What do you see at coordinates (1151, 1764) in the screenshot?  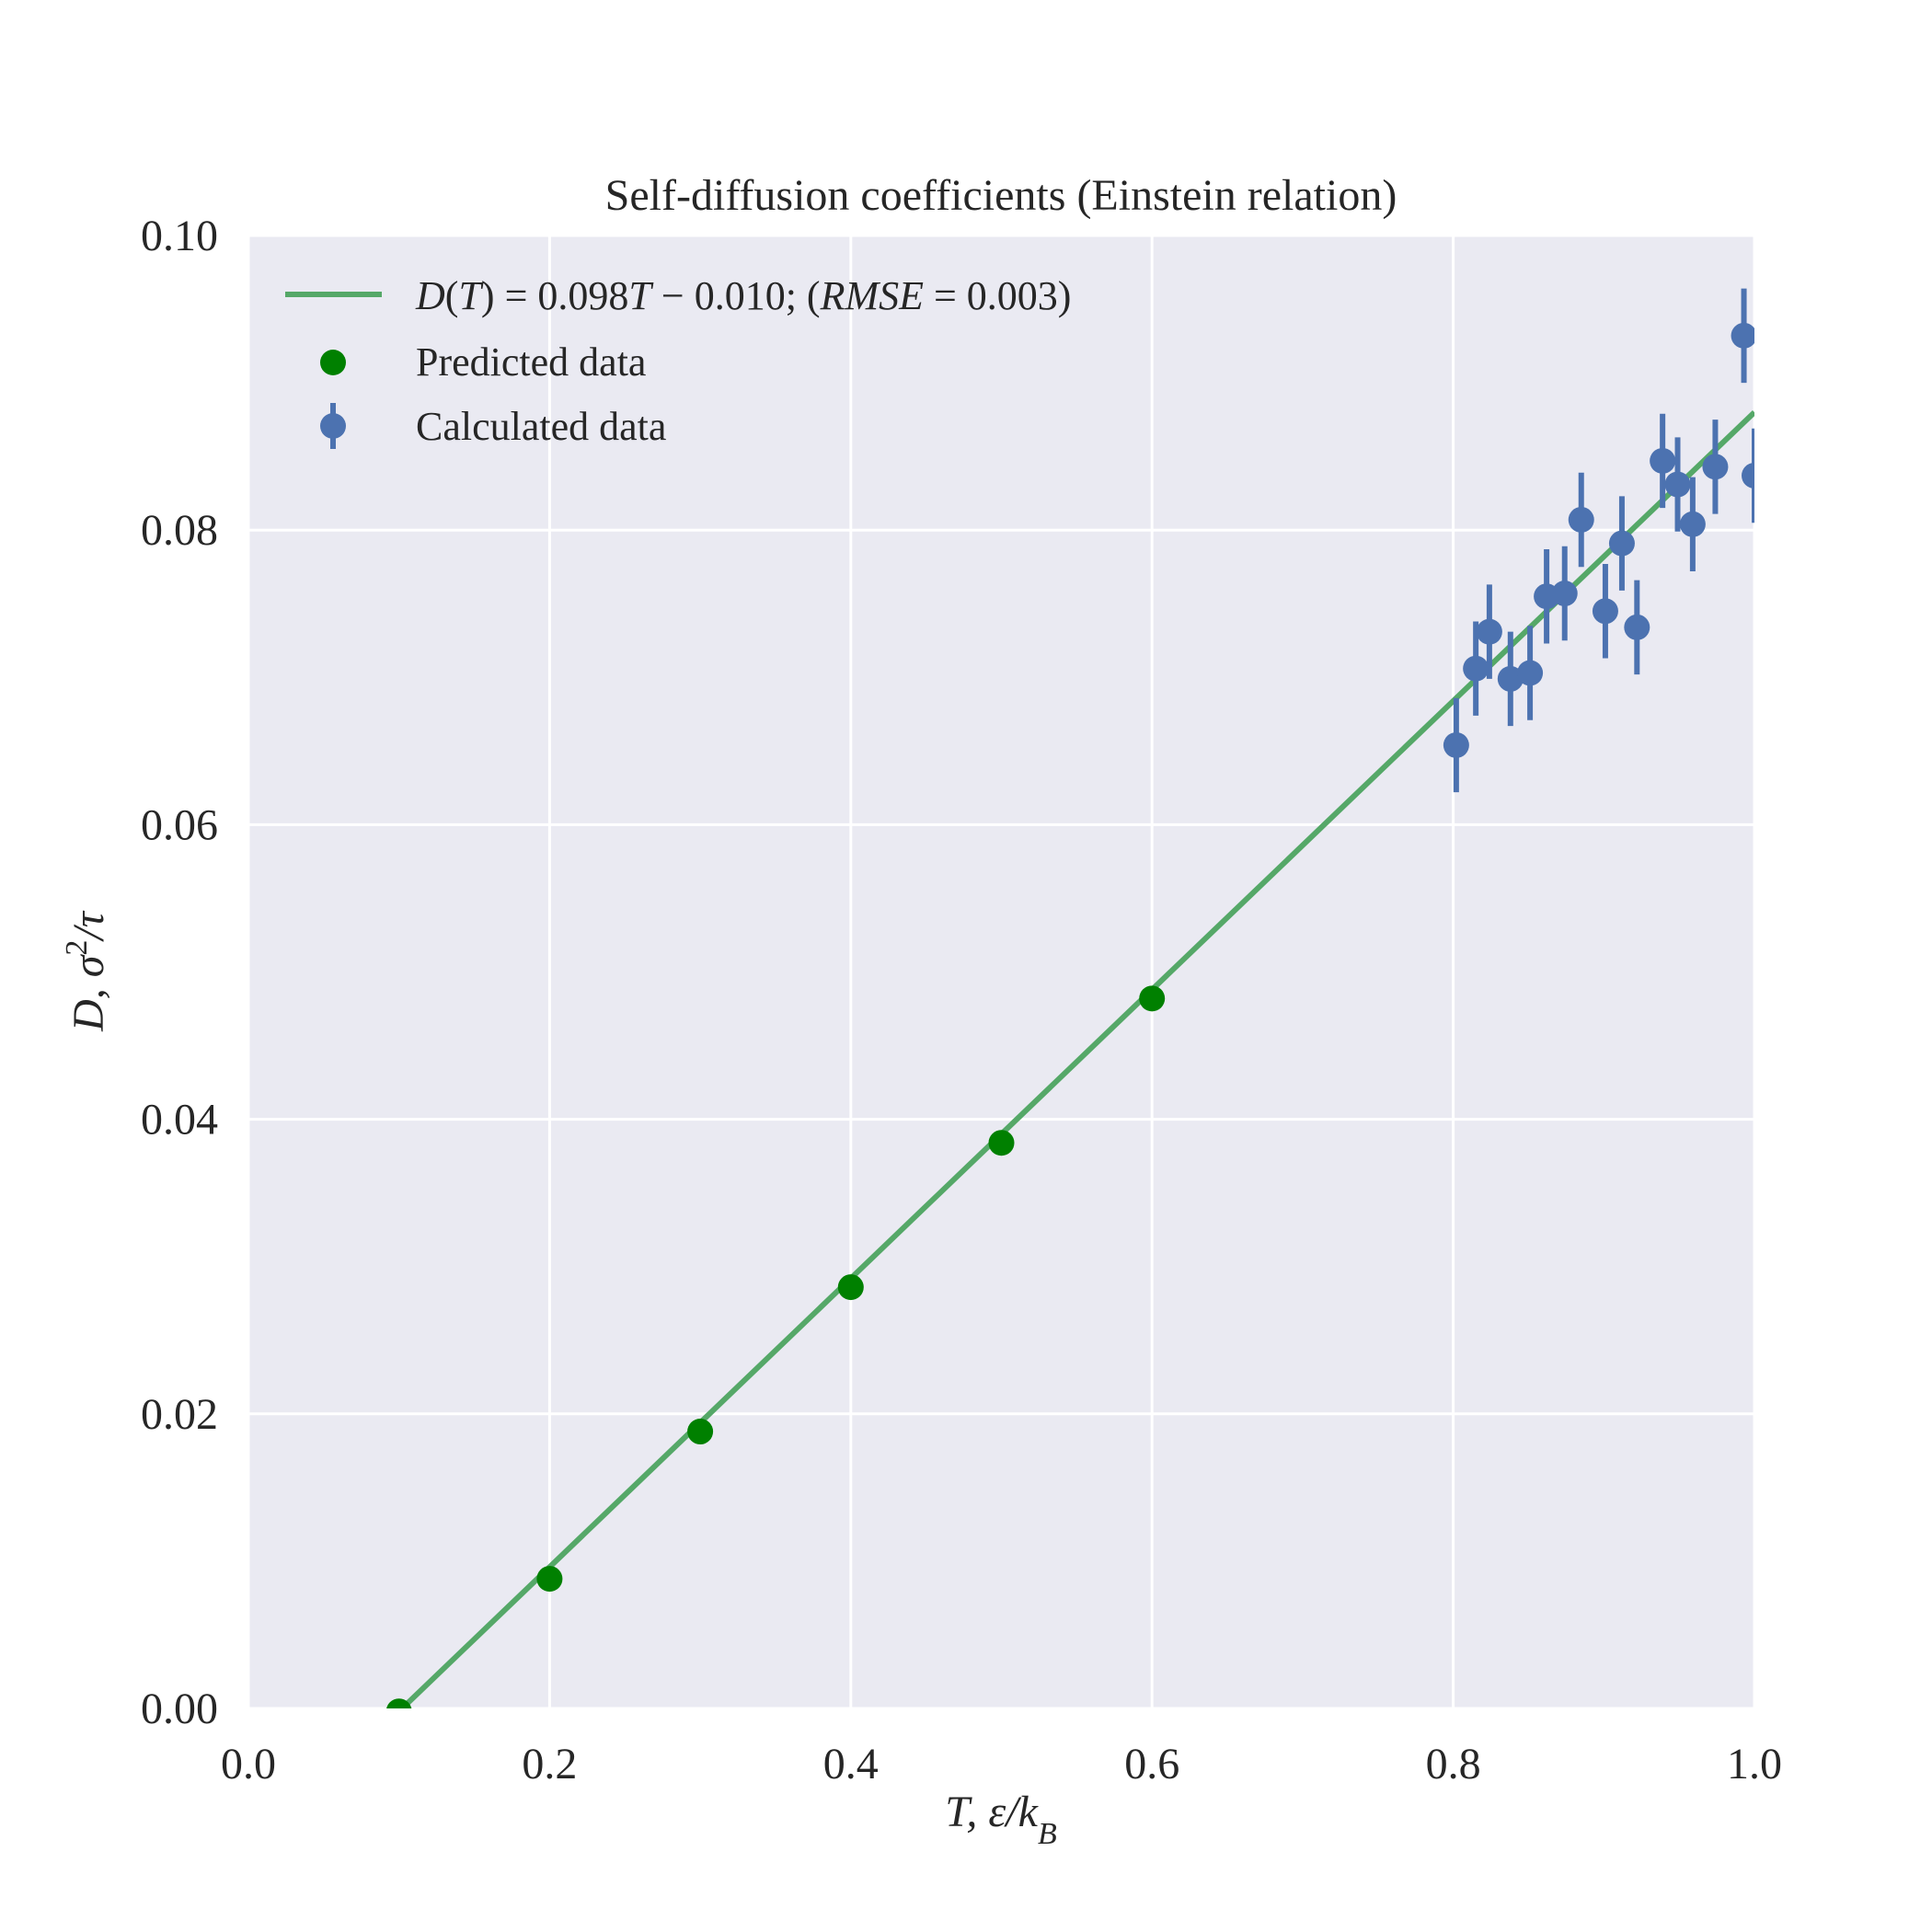 I see `x-tick-label: 0.6` at bounding box center [1151, 1764].